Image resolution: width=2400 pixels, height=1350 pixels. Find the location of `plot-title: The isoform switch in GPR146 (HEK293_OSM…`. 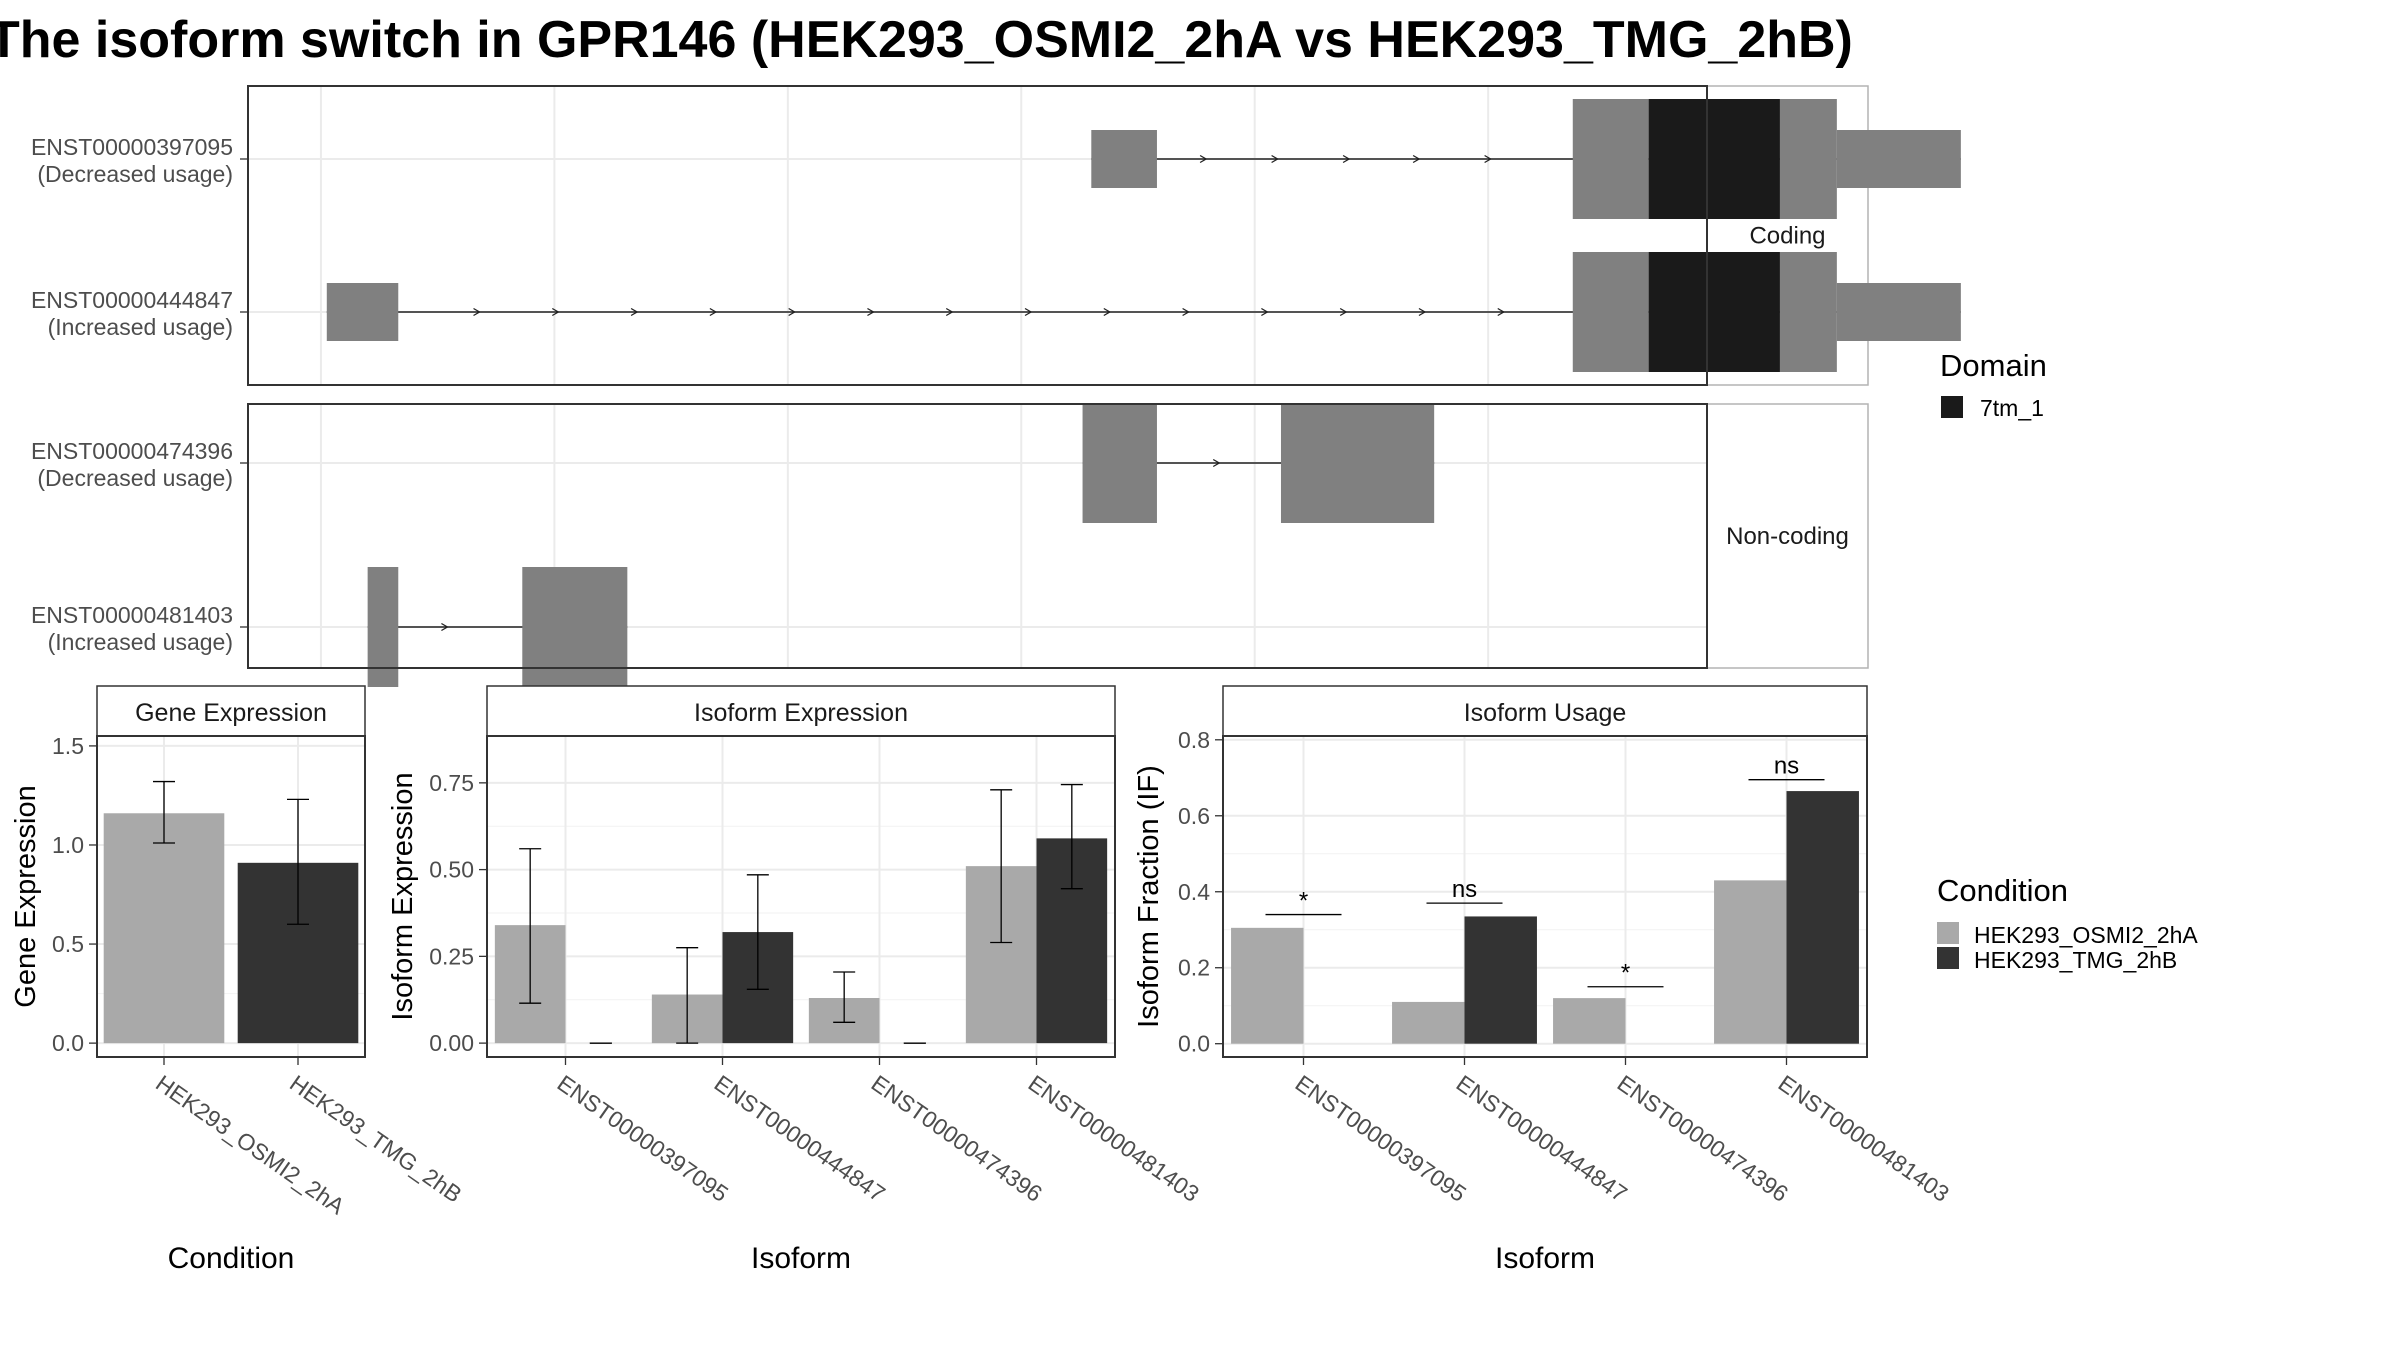

plot-title: The isoform switch in GPR146 (HEK293_OSM… is located at coordinates (926, 40).